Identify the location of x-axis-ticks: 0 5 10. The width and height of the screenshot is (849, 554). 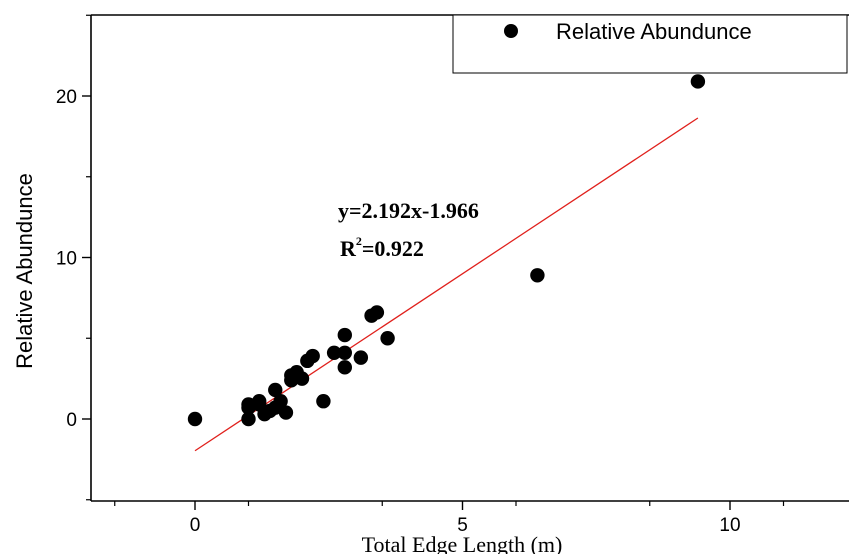
(449, 518).